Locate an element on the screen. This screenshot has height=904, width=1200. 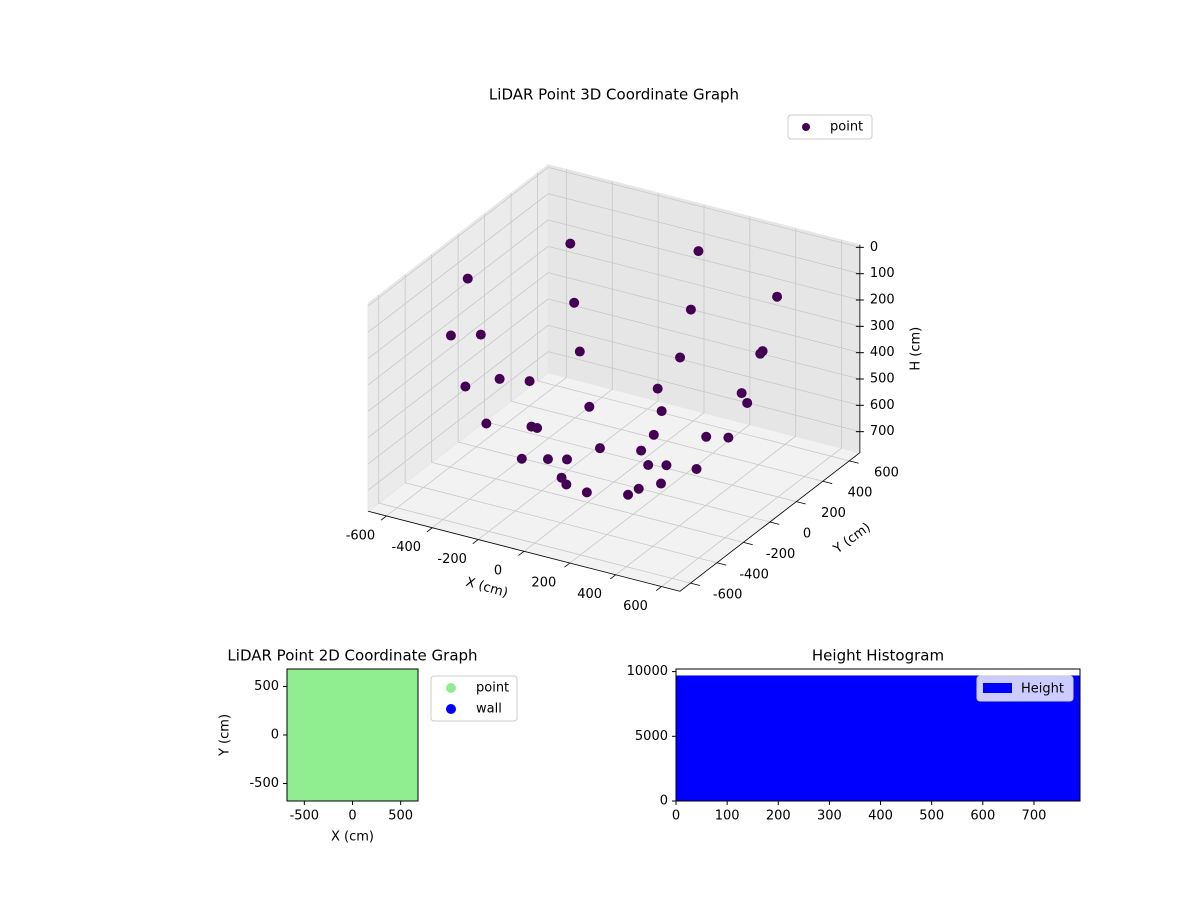
z-tick-label: 100 is located at coordinates (882, 273).